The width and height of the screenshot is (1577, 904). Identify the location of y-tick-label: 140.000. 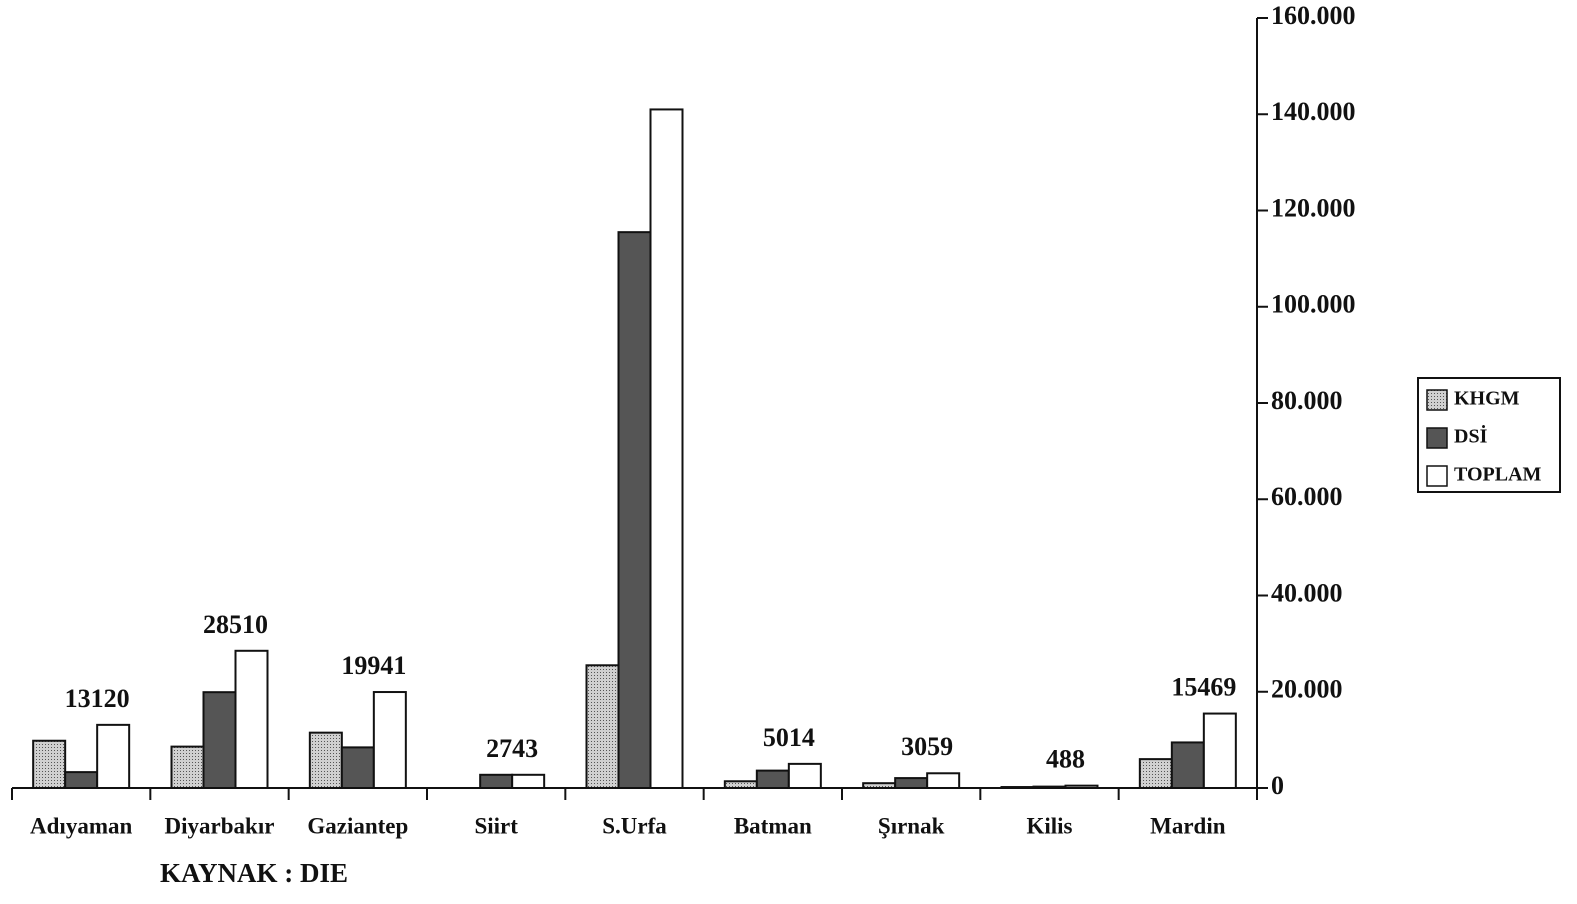
(1313, 111).